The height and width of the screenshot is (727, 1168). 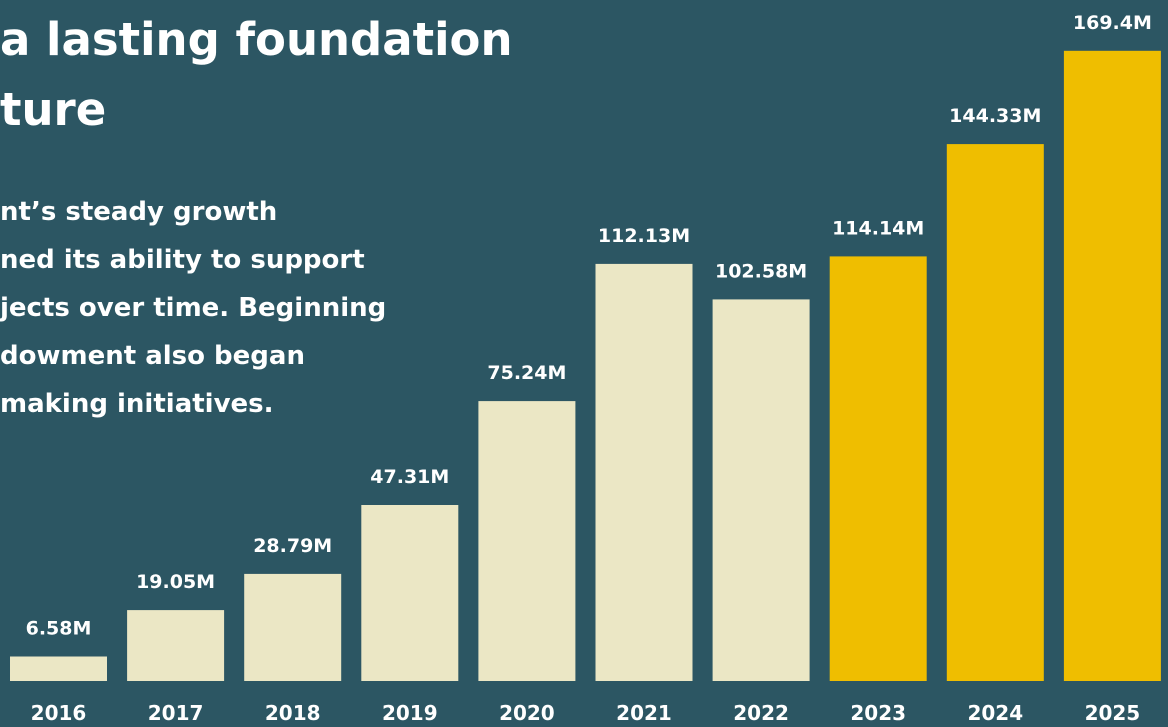 I want to click on value-label-2019: 47.31M, so click(x=409, y=477).